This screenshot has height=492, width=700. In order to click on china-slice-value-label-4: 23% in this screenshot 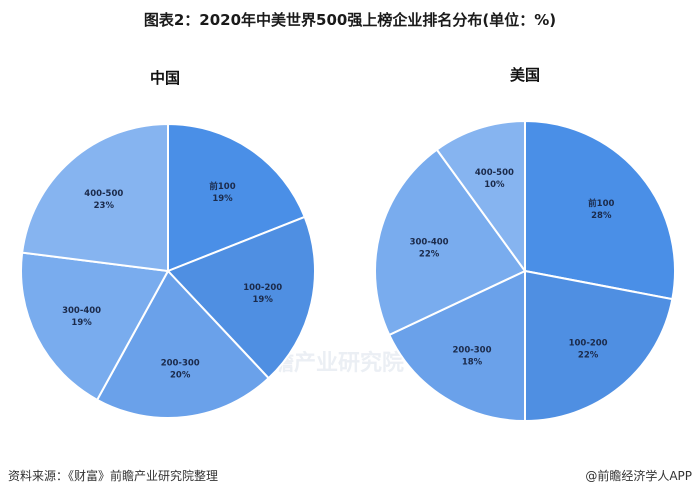, I will do `click(104, 206)`.